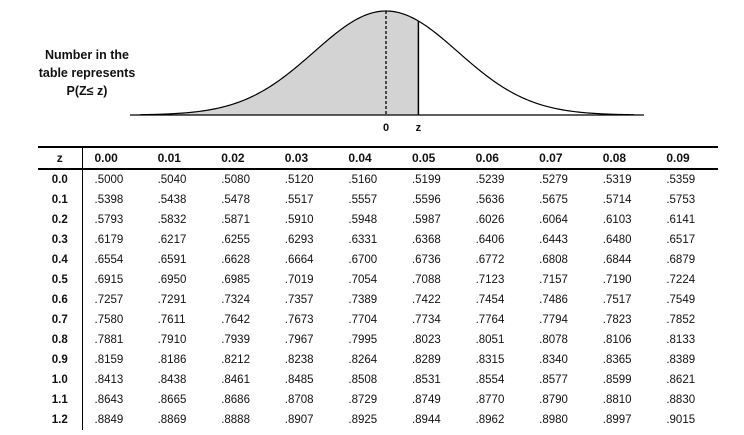 The height and width of the screenshot is (435, 744). What do you see at coordinates (363, 420) in the screenshot?
I see `table-cell: .8925` at bounding box center [363, 420].